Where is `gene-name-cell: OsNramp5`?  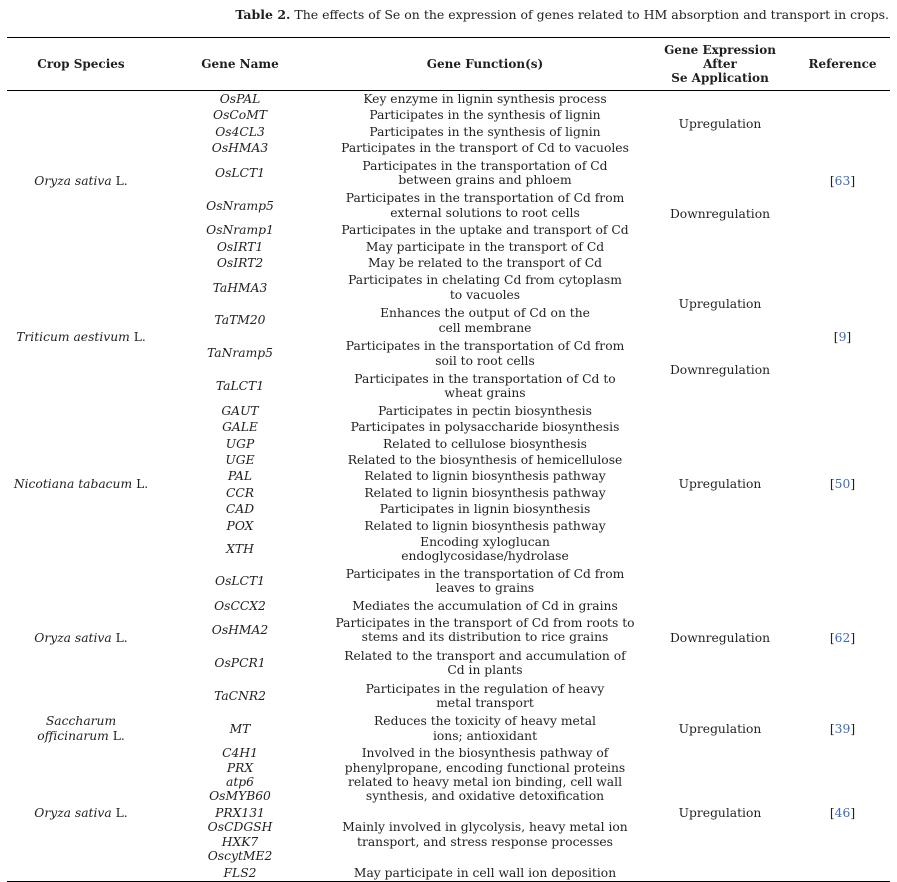
gene-name-cell: OsNramp5 is located at coordinates (240, 205).